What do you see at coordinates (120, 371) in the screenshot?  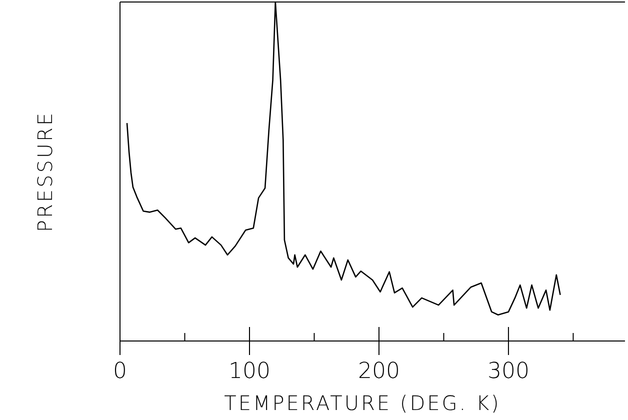 I see `x-tick-label: 0` at bounding box center [120, 371].